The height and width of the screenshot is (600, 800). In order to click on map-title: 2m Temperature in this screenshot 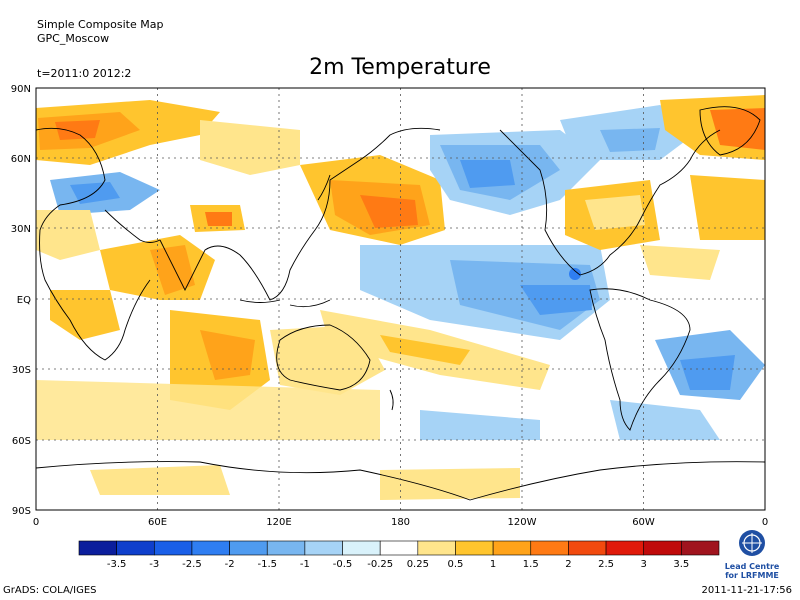, I will do `click(400, 67)`.